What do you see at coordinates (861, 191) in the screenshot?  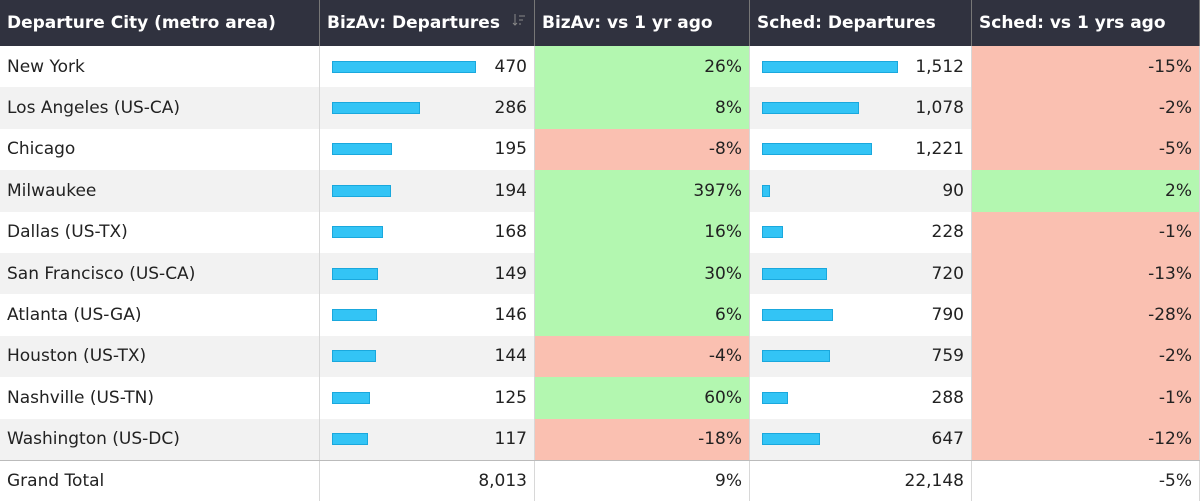 I see `value-cell: 90` at bounding box center [861, 191].